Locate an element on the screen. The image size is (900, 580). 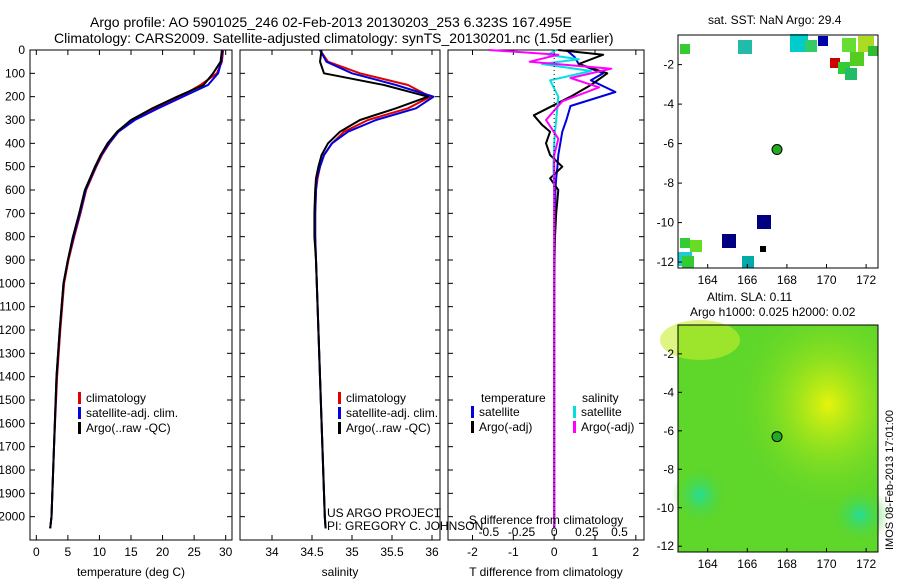
map_sla-xtick-label: 172 is located at coordinates (866, 564).